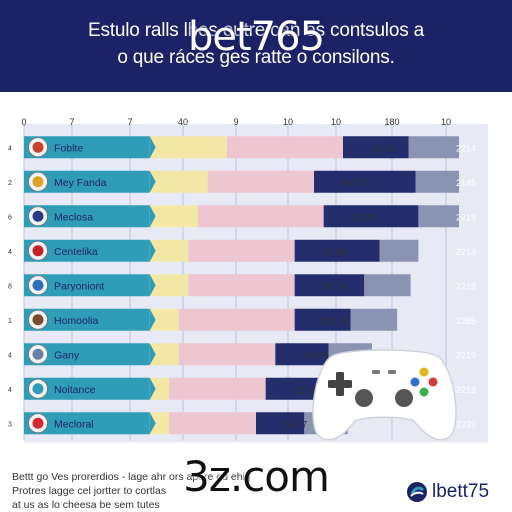 The image size is (512, 512). I want to click on right-value-label: 2285, so click(466, 321).